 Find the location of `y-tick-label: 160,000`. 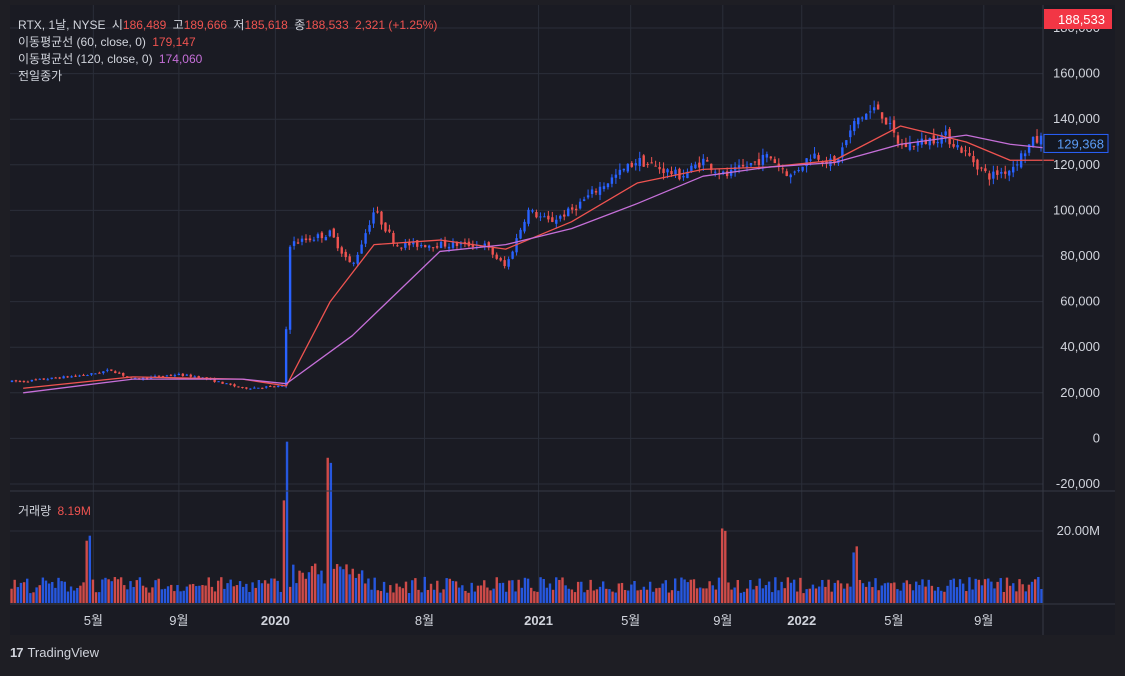

y-tick-label: 160,000 is located at coordinates (1076, 73).